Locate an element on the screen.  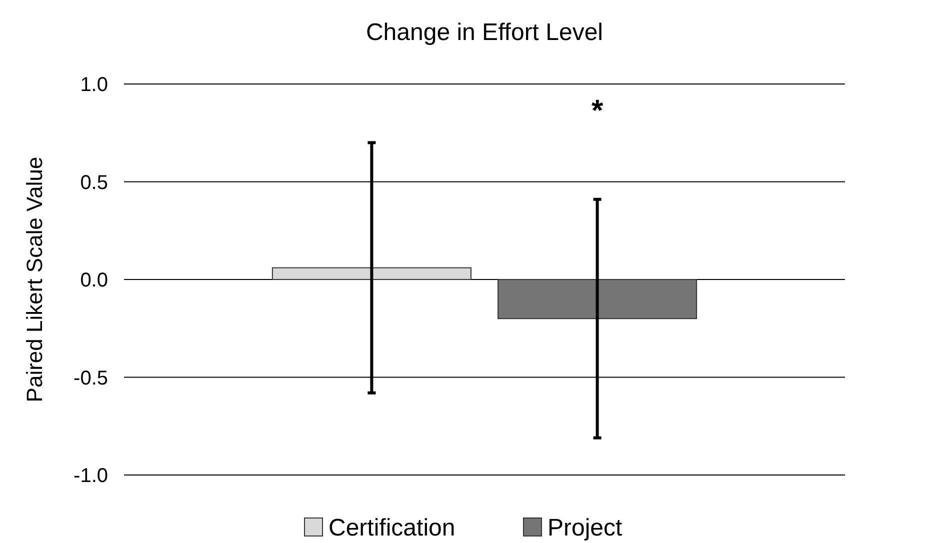
y-tick-label: 0.0 is located at coordinates (94, 281).